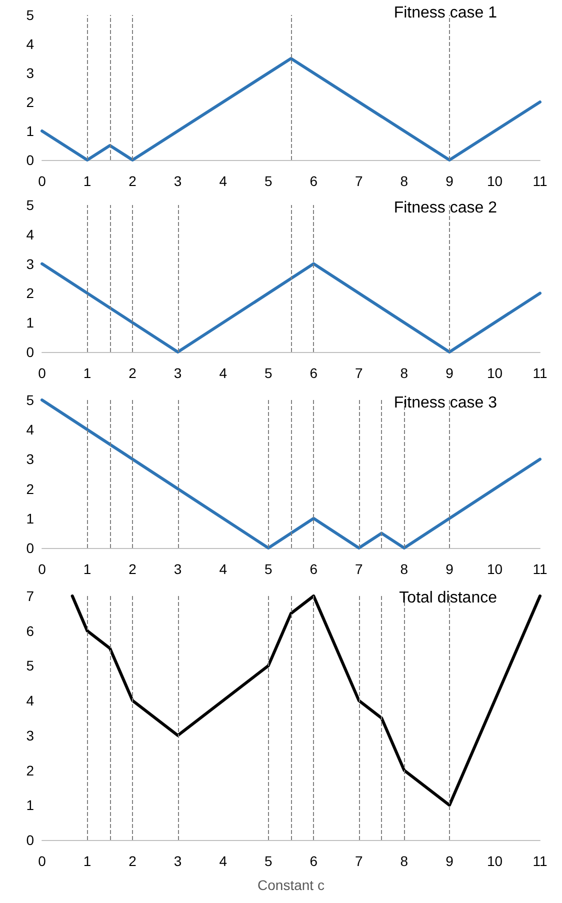 Image resolution: width=562 pixels, height=903 pixels. I want to click on chart-title: Total distance, so click(448, 598).